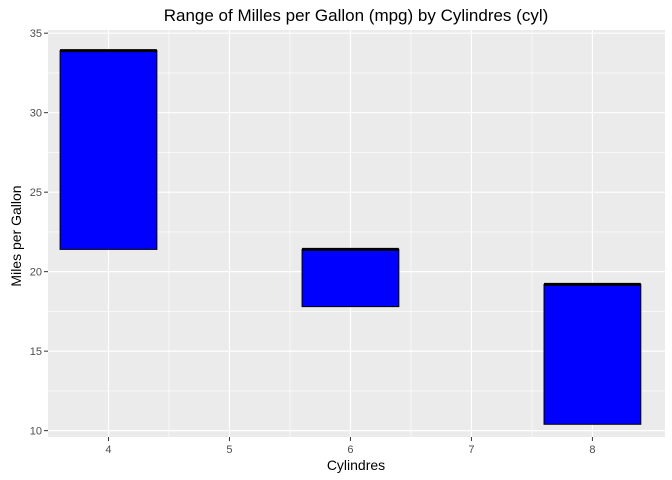 This screenshot has width=672, height=480. Describe the element at coordinates (39, 233) in the screenshot. I see `y-axis-ticks: 10 15 20 25 30 35` at that location.